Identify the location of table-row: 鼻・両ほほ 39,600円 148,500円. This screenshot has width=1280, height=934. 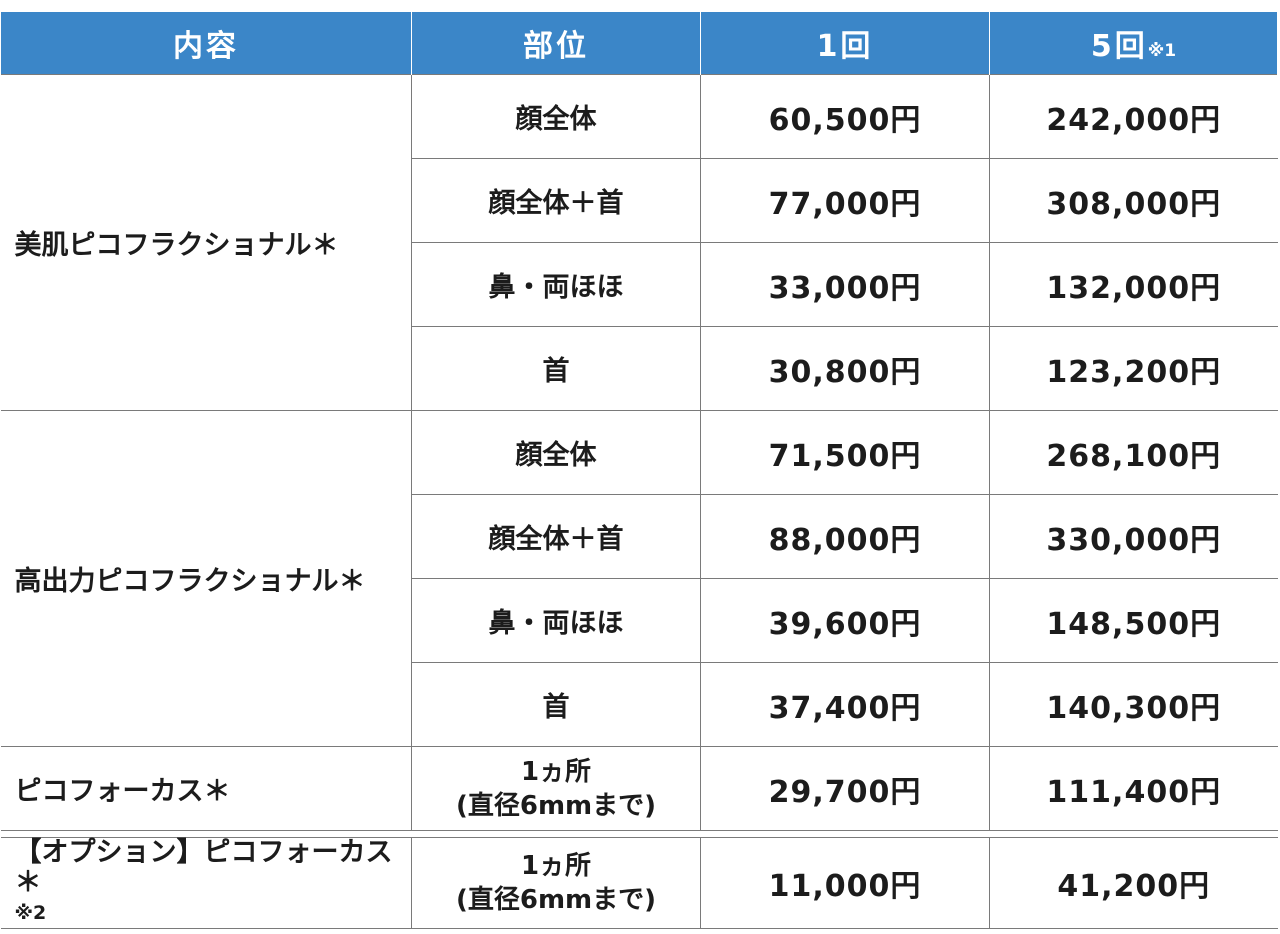
(639, 620).